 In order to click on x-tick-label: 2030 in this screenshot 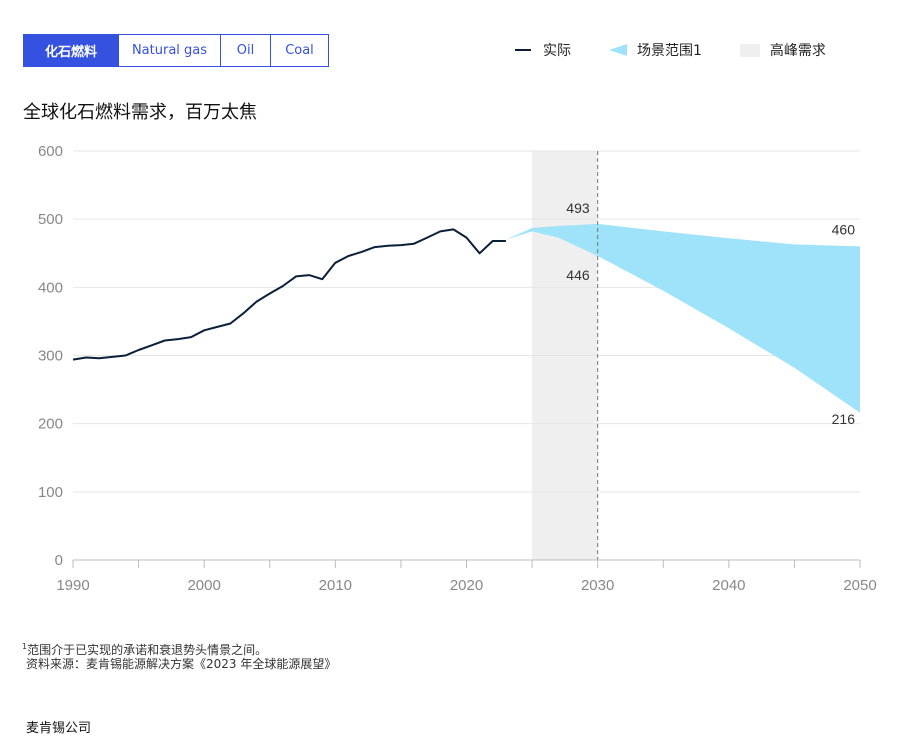, I will do `click(597, 585)`.